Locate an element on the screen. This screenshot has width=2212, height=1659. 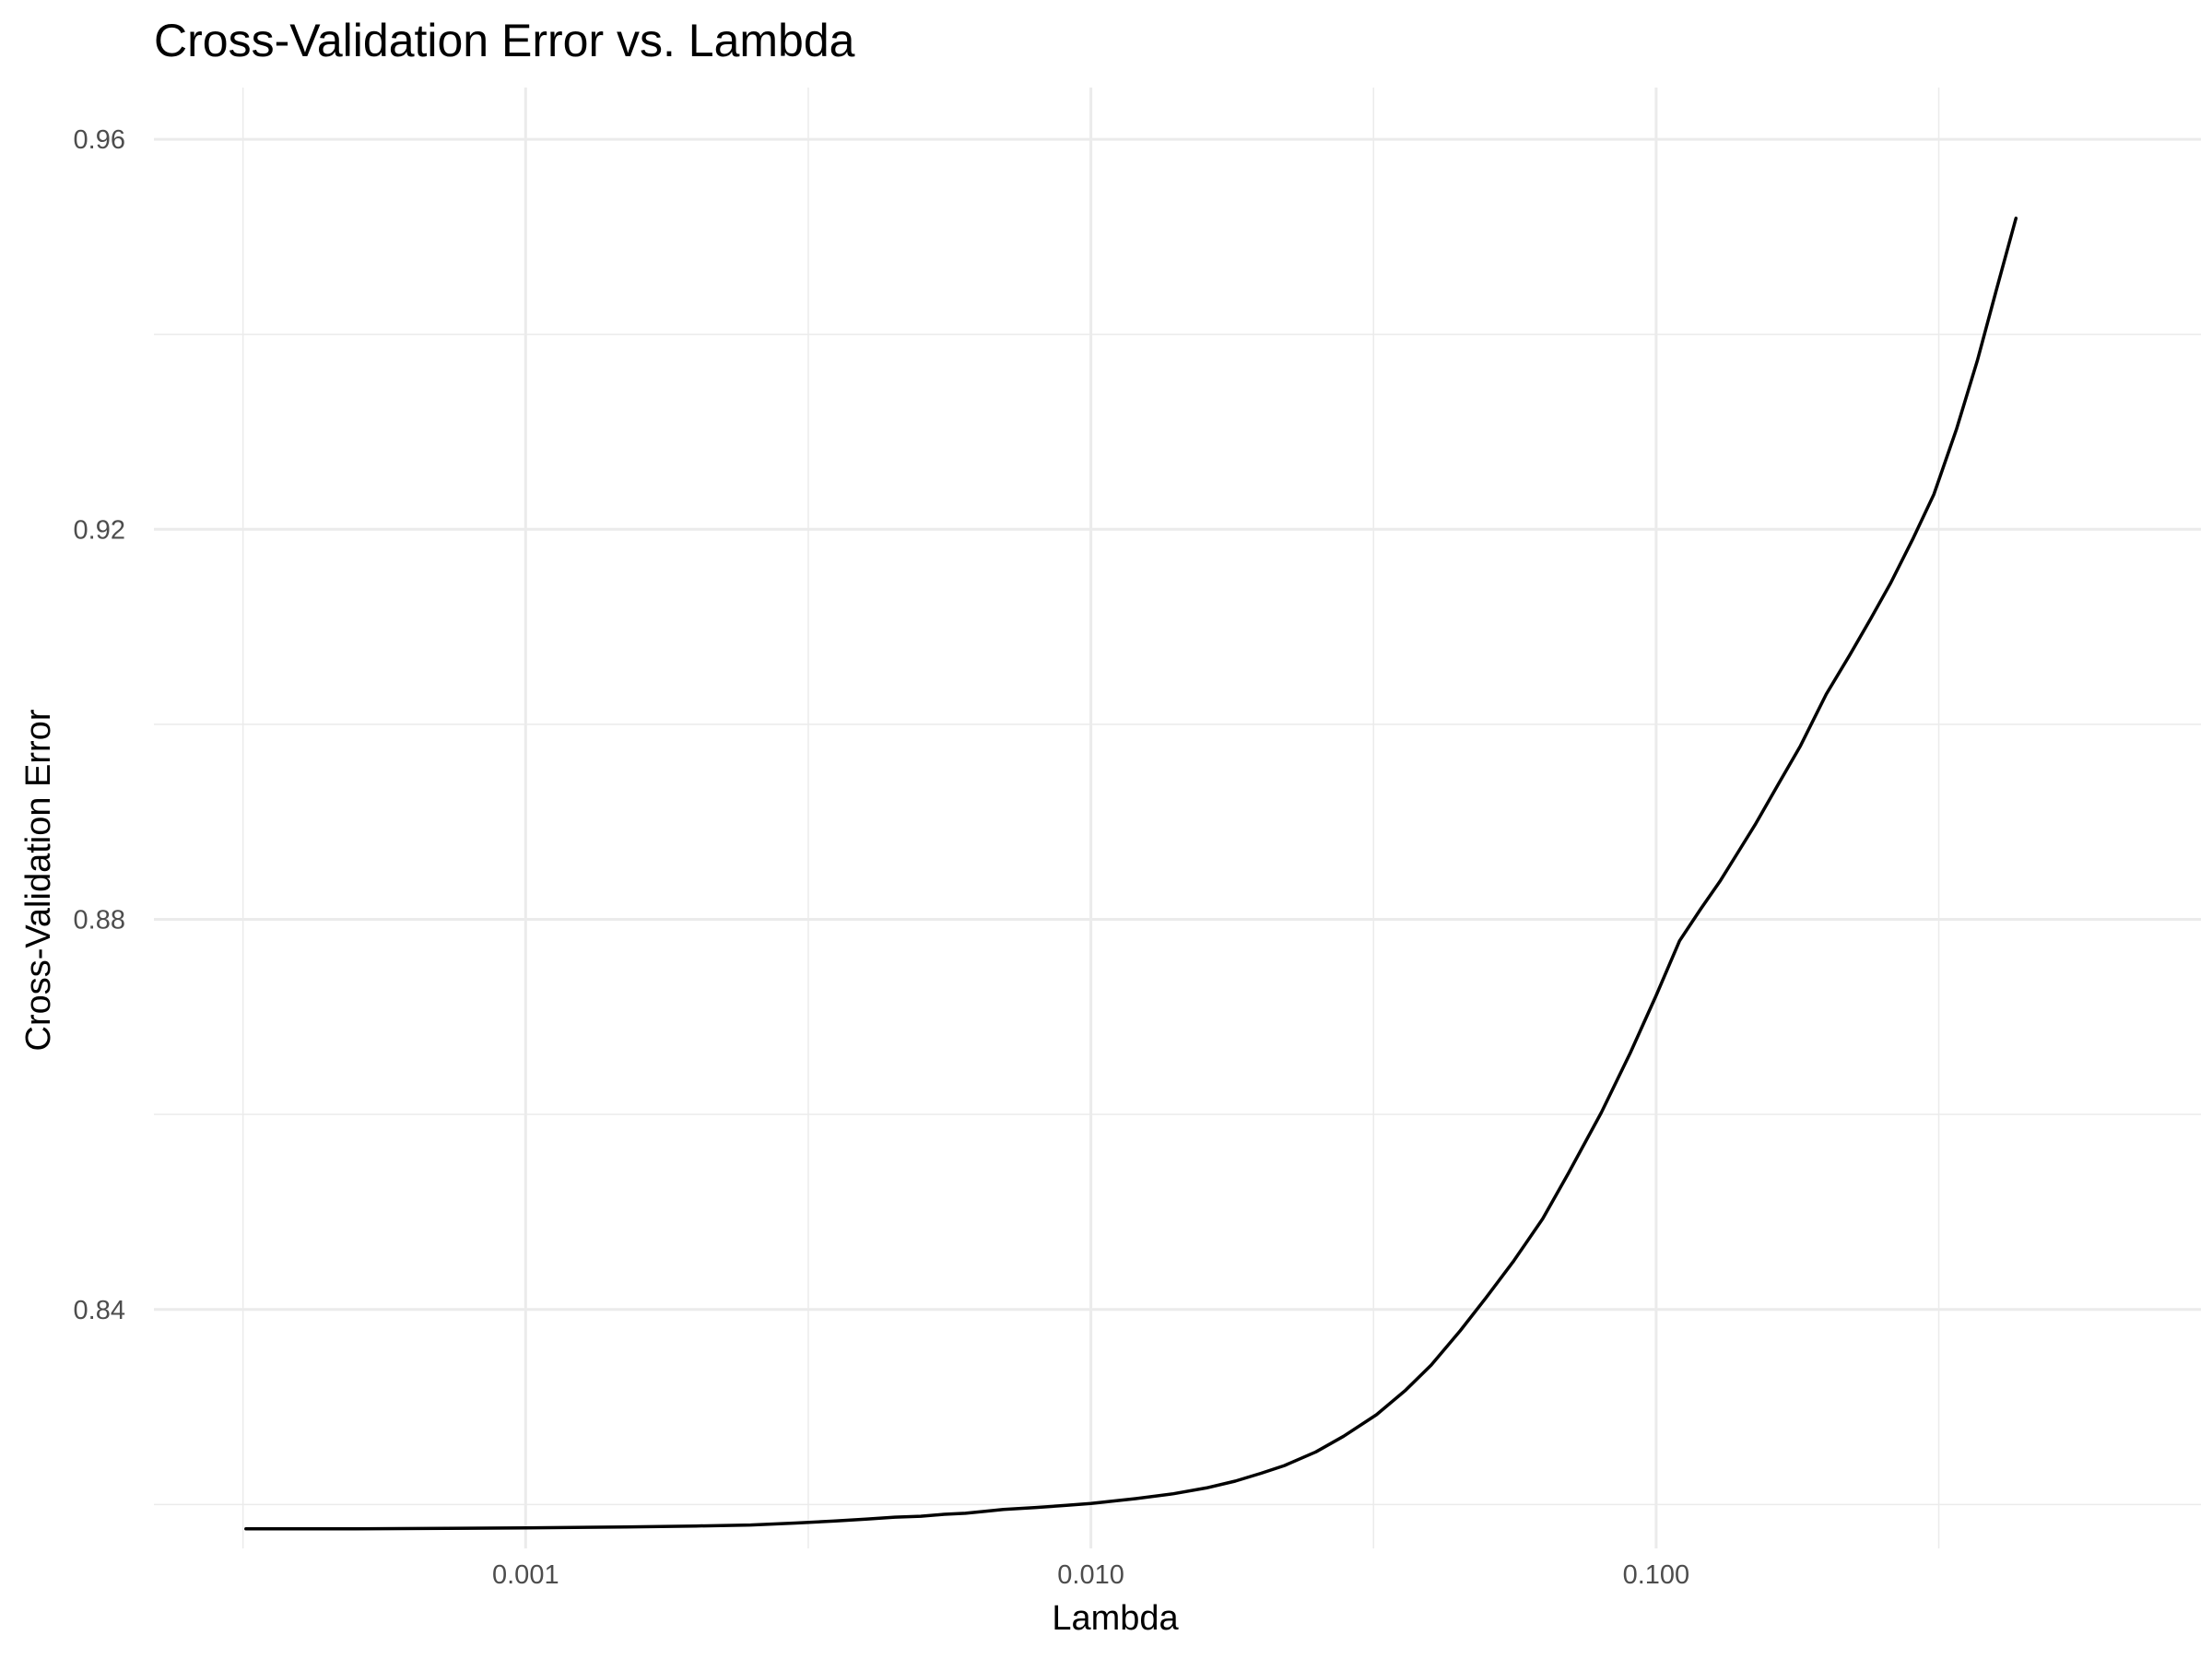
y-tick-label: 0.84 is located at coordinates (99, 1310).